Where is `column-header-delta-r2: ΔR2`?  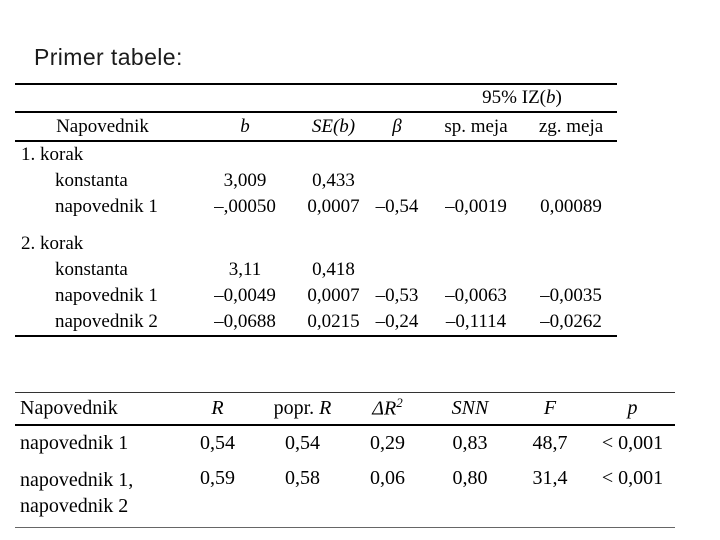 column-header-delta-r2: ΔR2 is located at coordinates (387, 409).